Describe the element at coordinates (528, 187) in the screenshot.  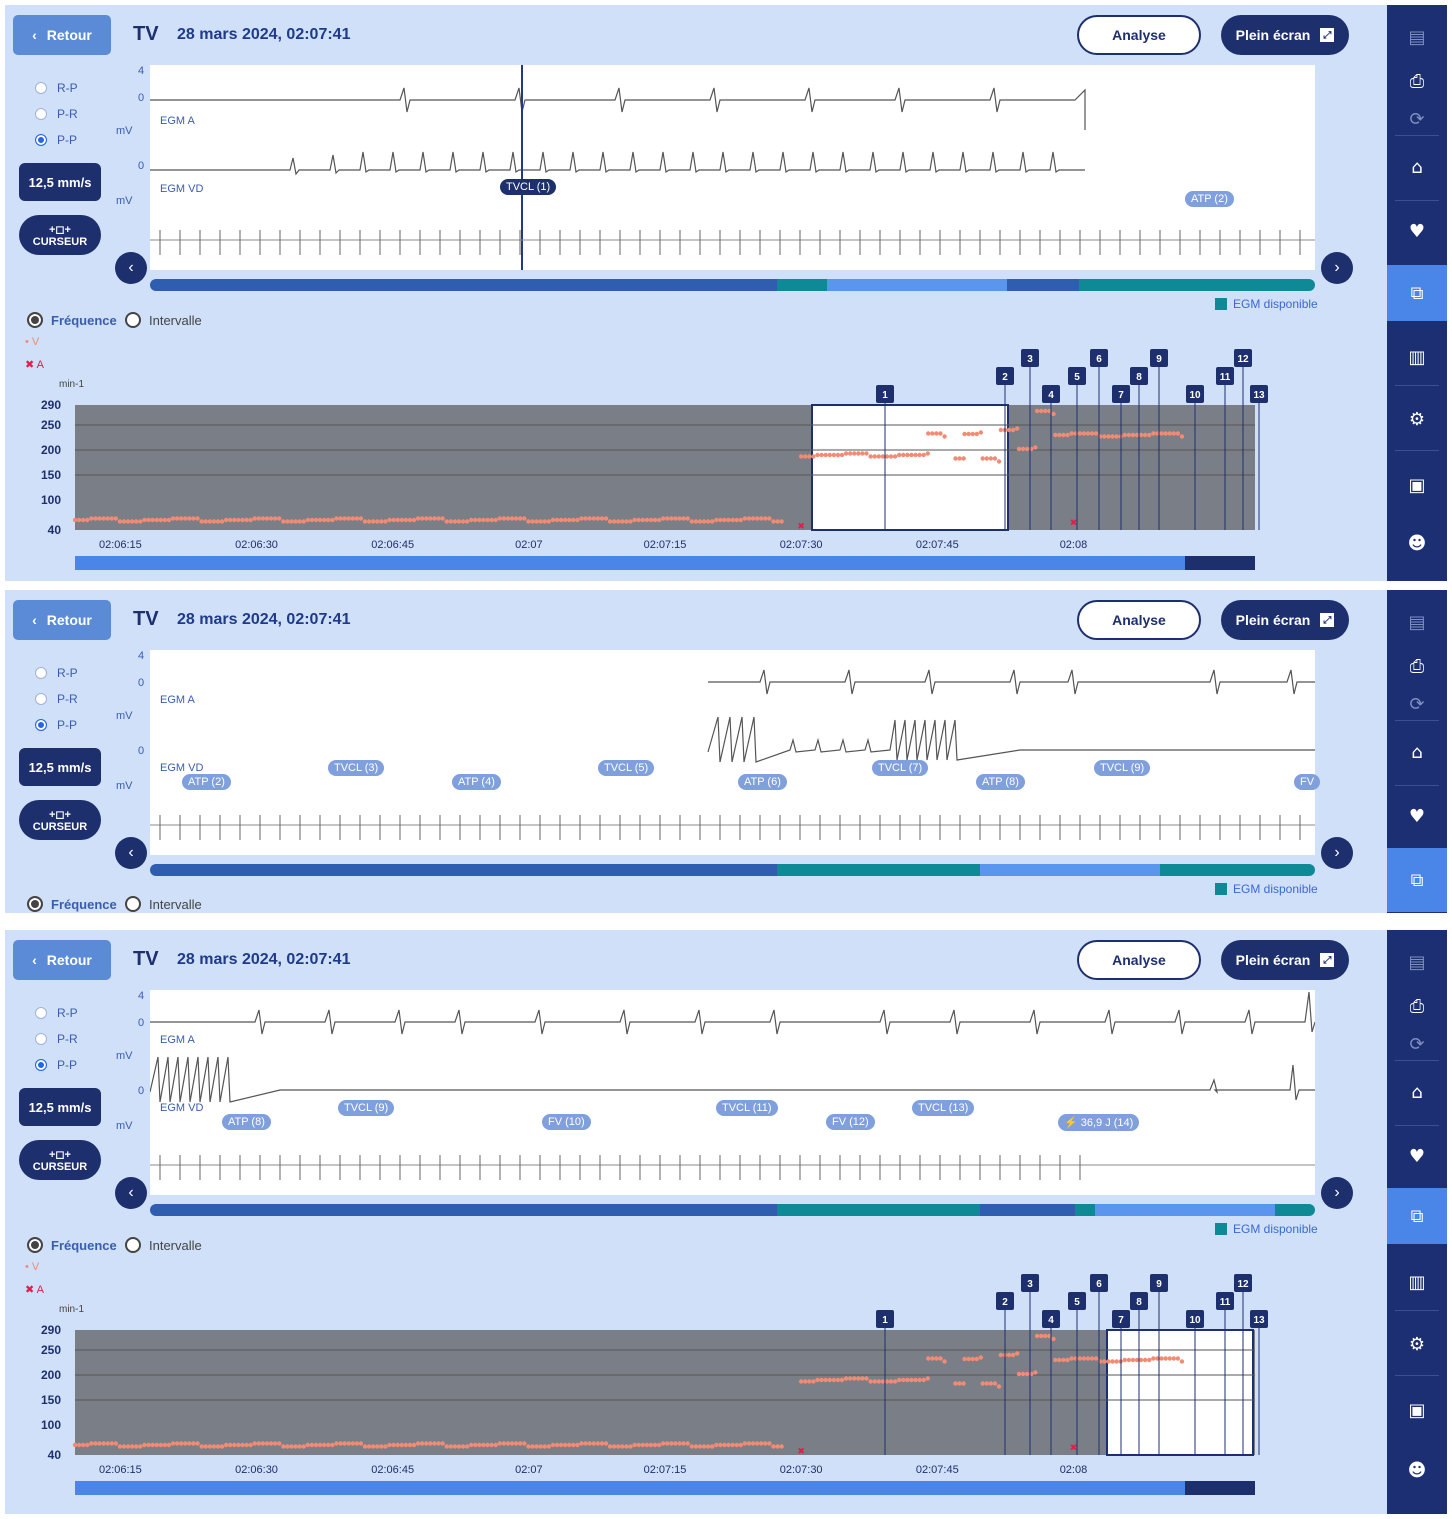
I see `marker-tvcl-1: TVCL (1)` at that location.